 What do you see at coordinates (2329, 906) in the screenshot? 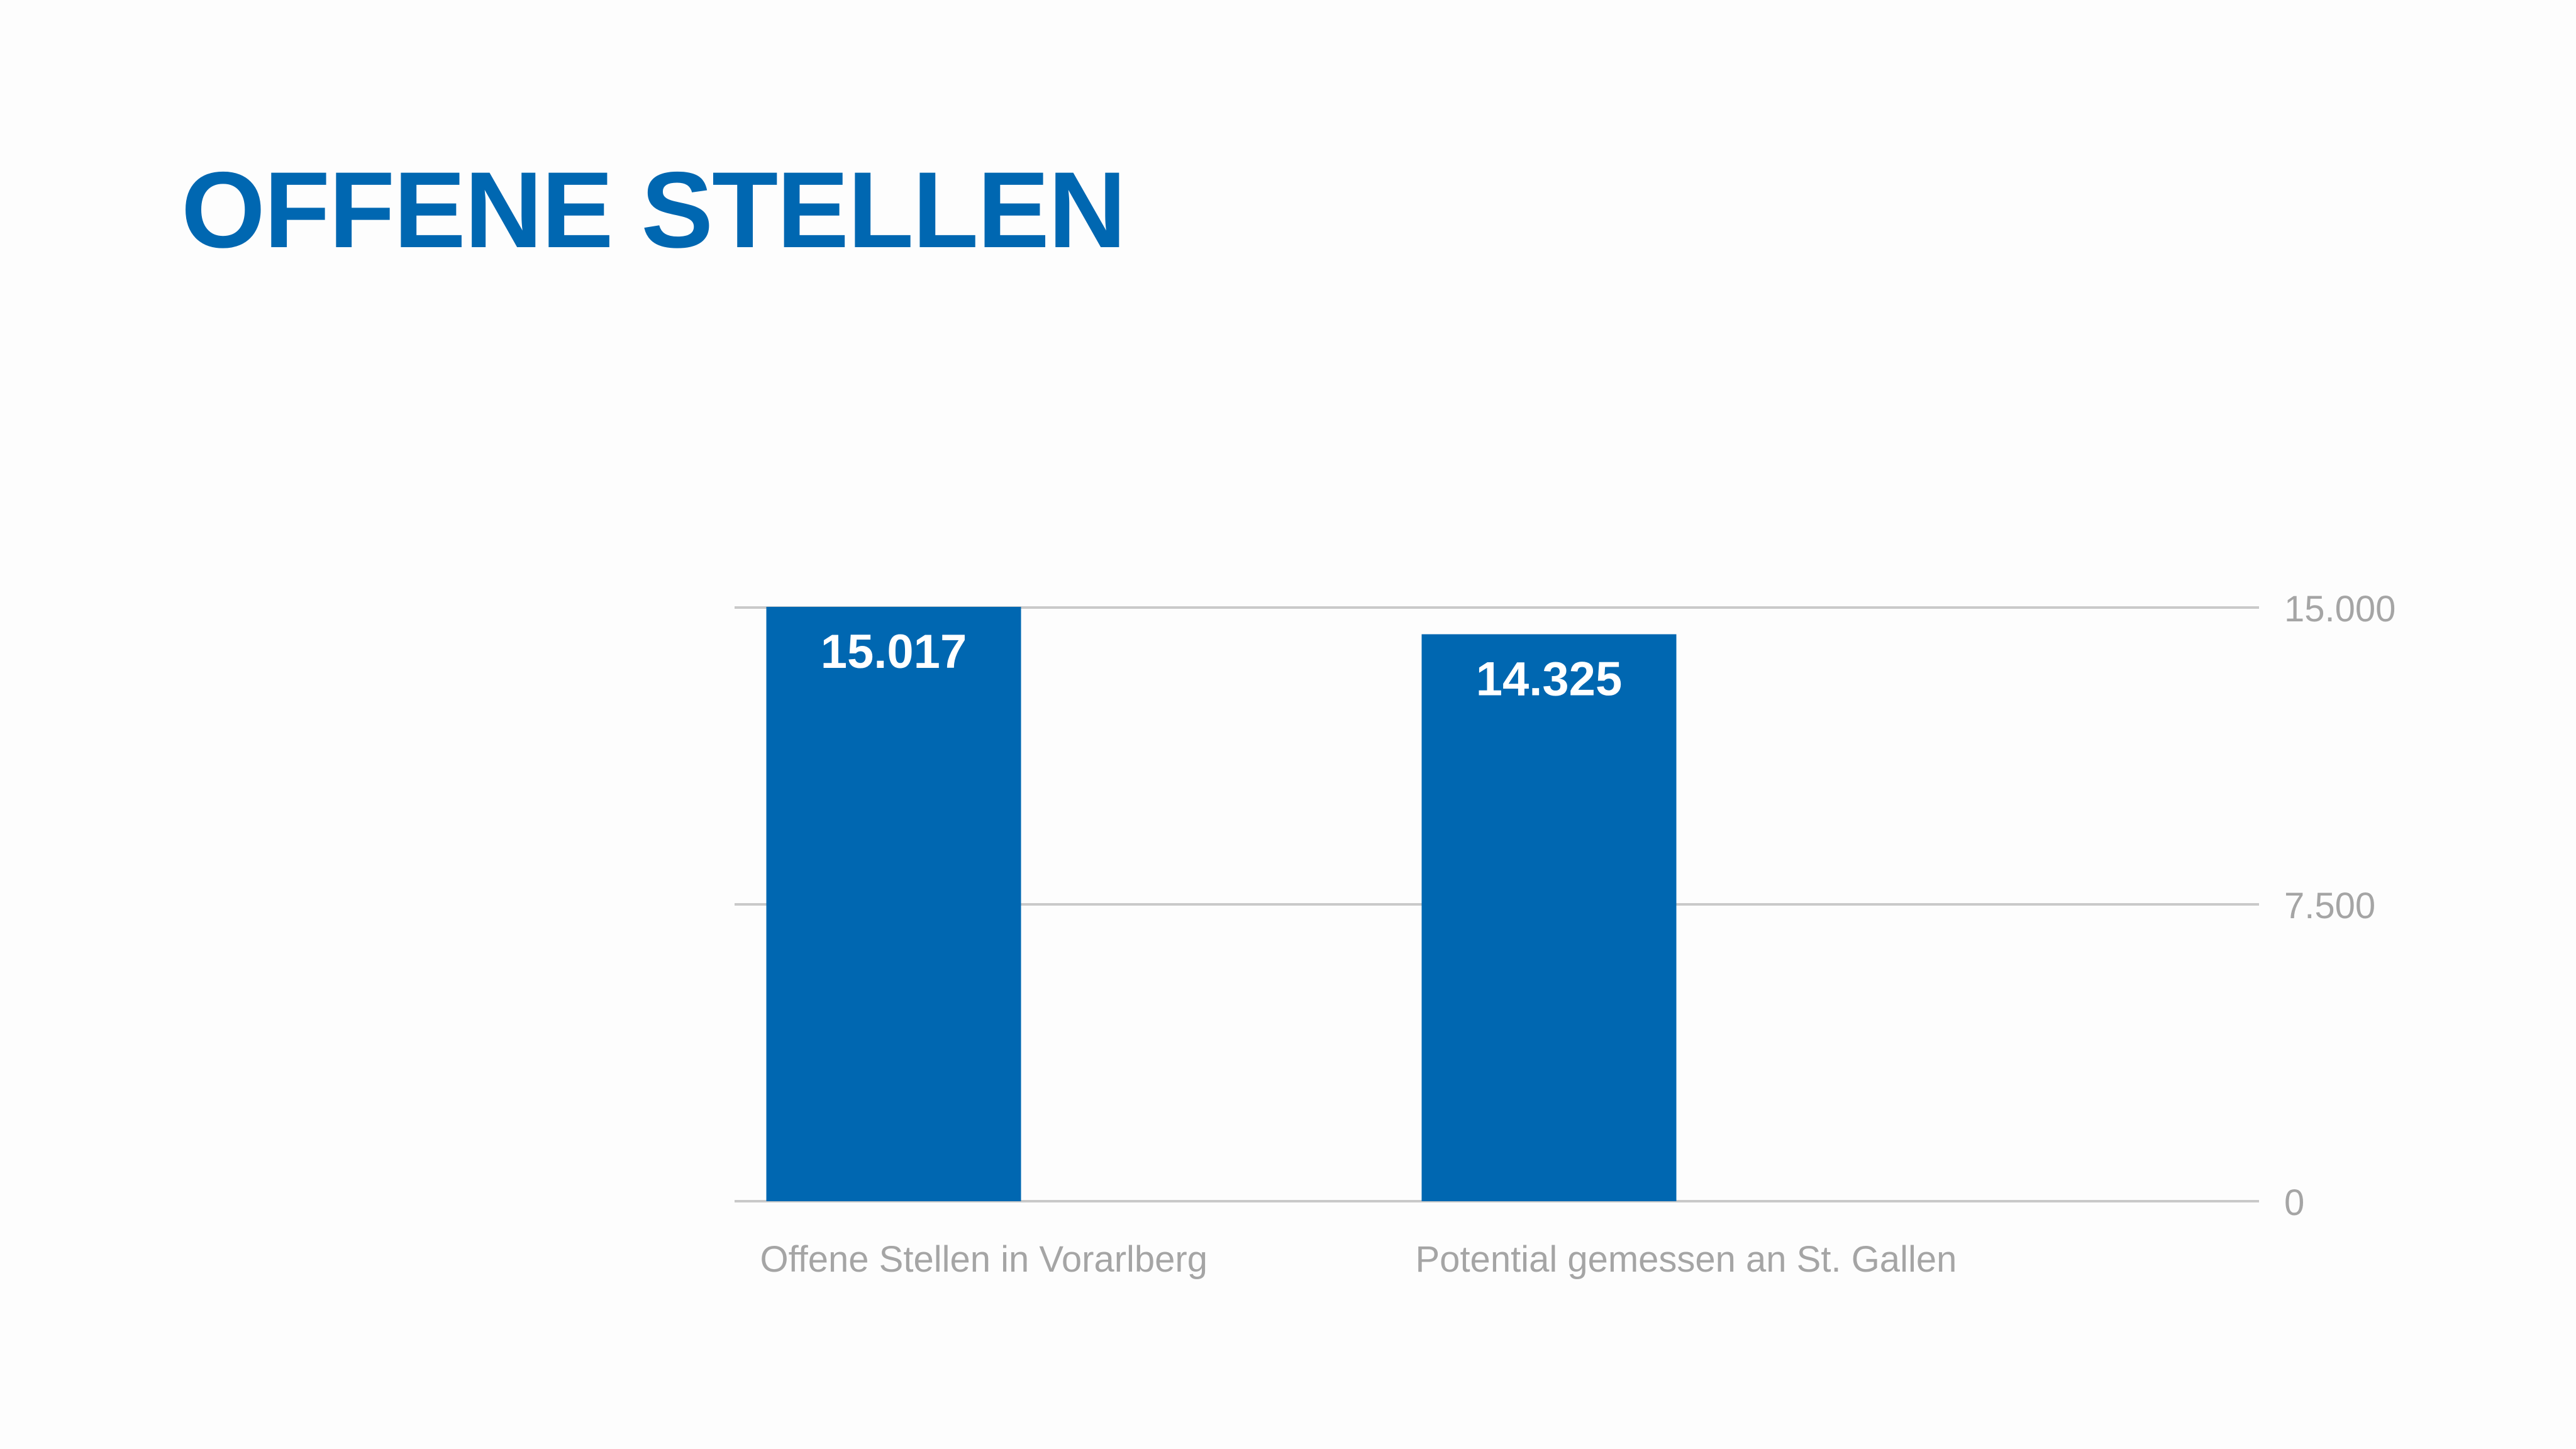
I see `y-tick-label: 7.500` at bounding box center [2329, 906].